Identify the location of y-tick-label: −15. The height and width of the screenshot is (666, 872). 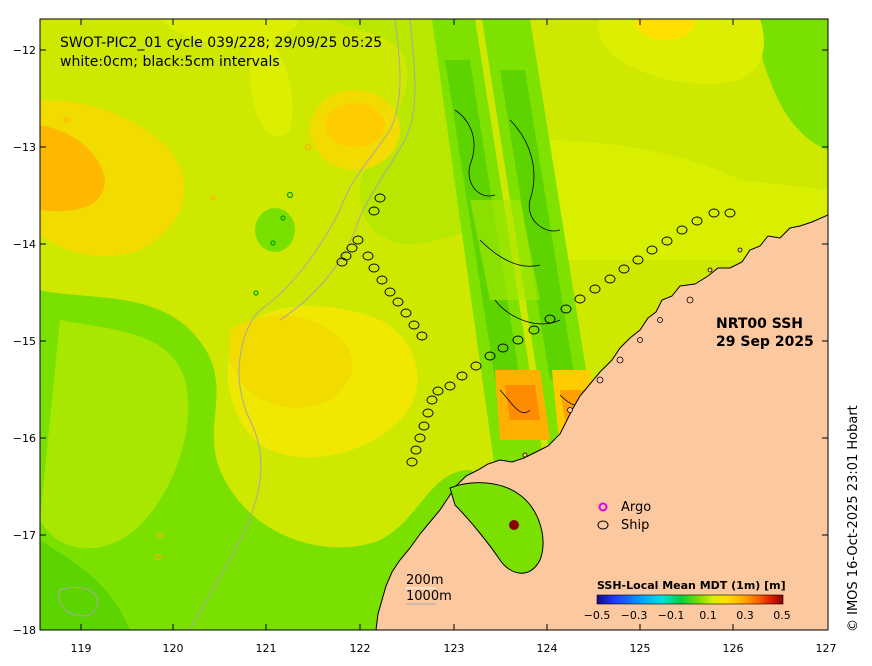
(24, 341).